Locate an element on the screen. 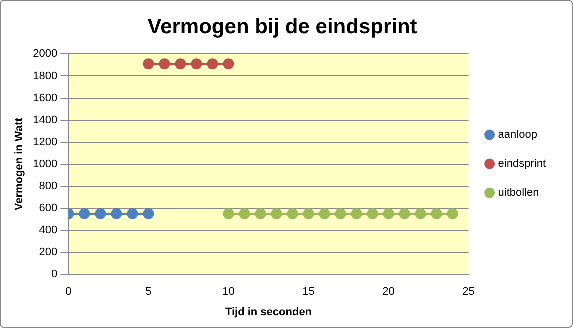 Image resolution: width=573 pixels, height=328 pixels. chart-title: Vermogen bij de eindsprint is located at coordinates (283, 26).